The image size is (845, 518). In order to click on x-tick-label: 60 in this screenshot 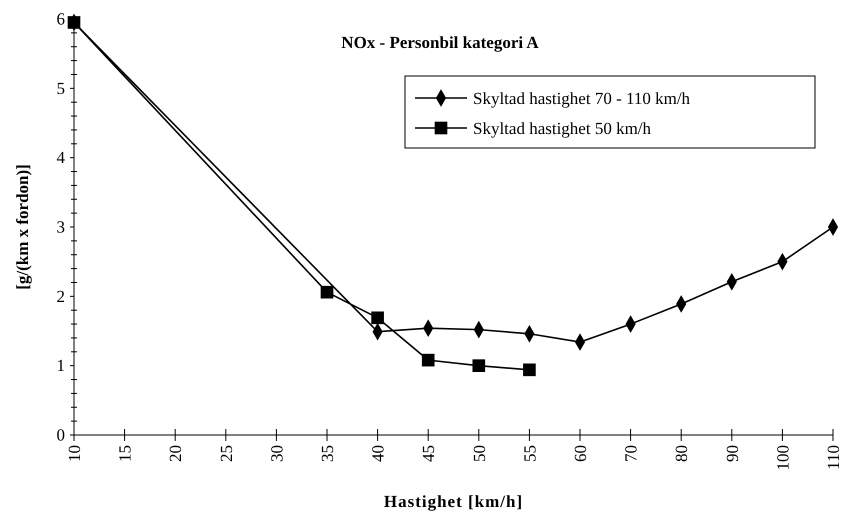, I will do `click(580, 453)`.